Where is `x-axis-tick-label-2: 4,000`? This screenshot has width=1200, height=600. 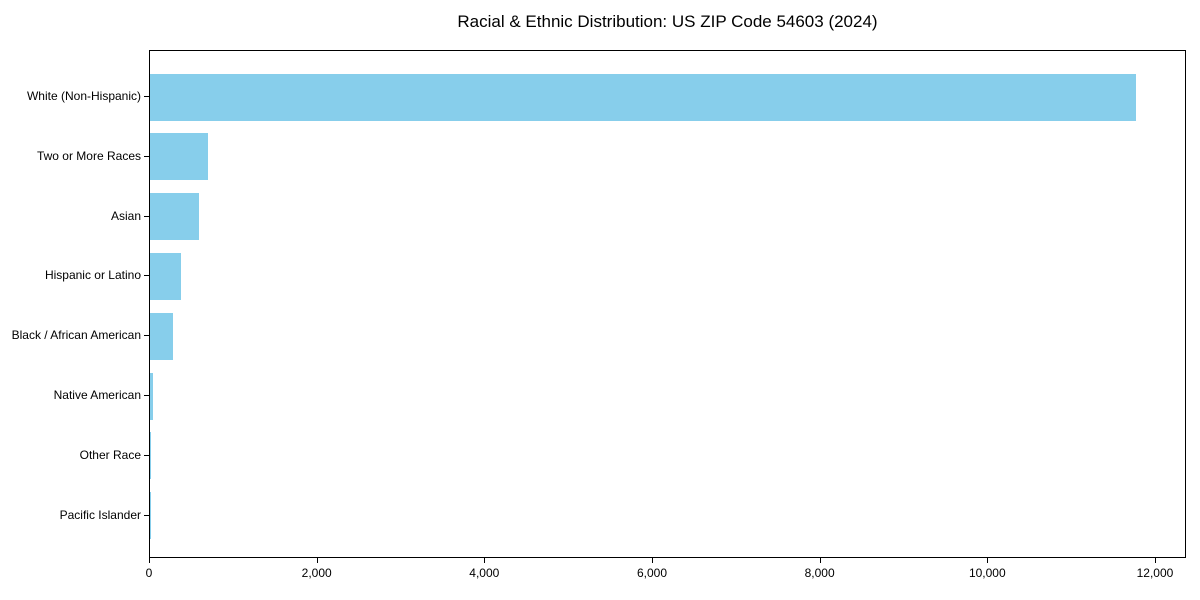
x-axis-tick-label-2: 4,000 is located at coordinates (484, 573).